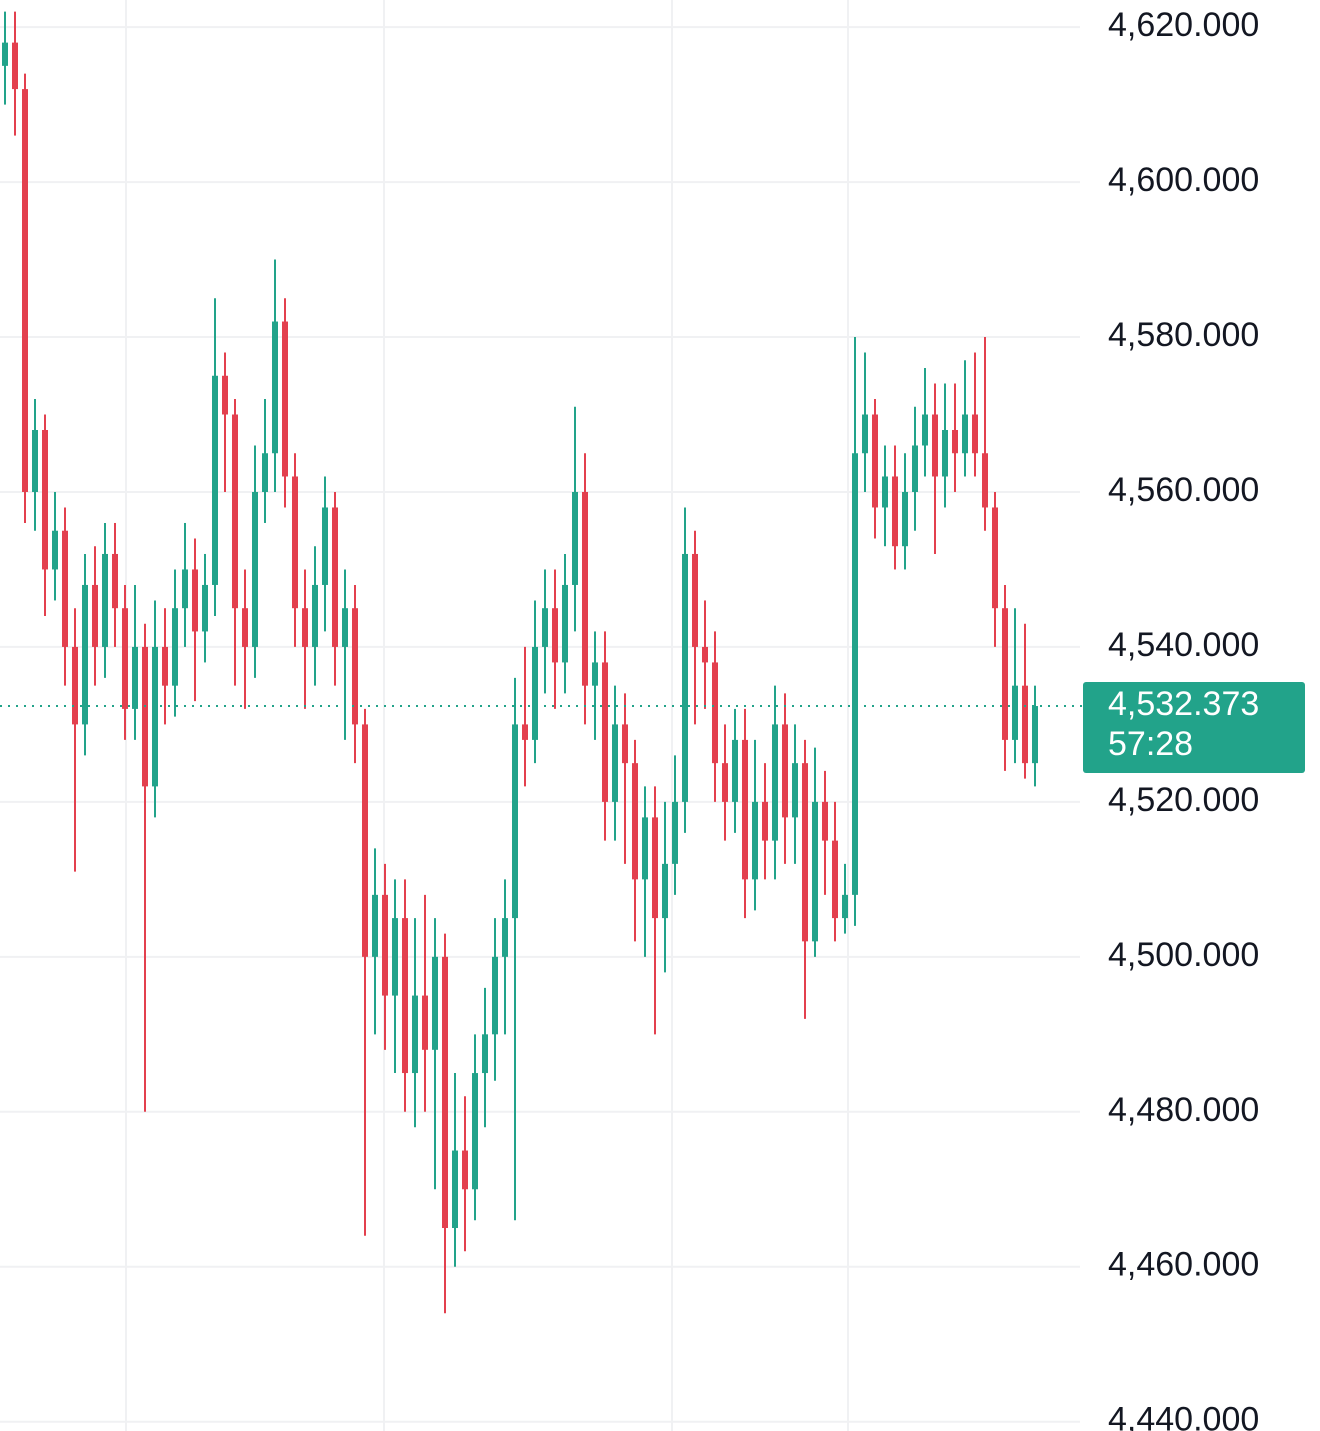 Image resolution: width=1320 pixels, height=1431 pixels. Describe the element at coordinates (1183, 1110) in the screenshot. I see `y-tick-label: 4,480.000` at that location.